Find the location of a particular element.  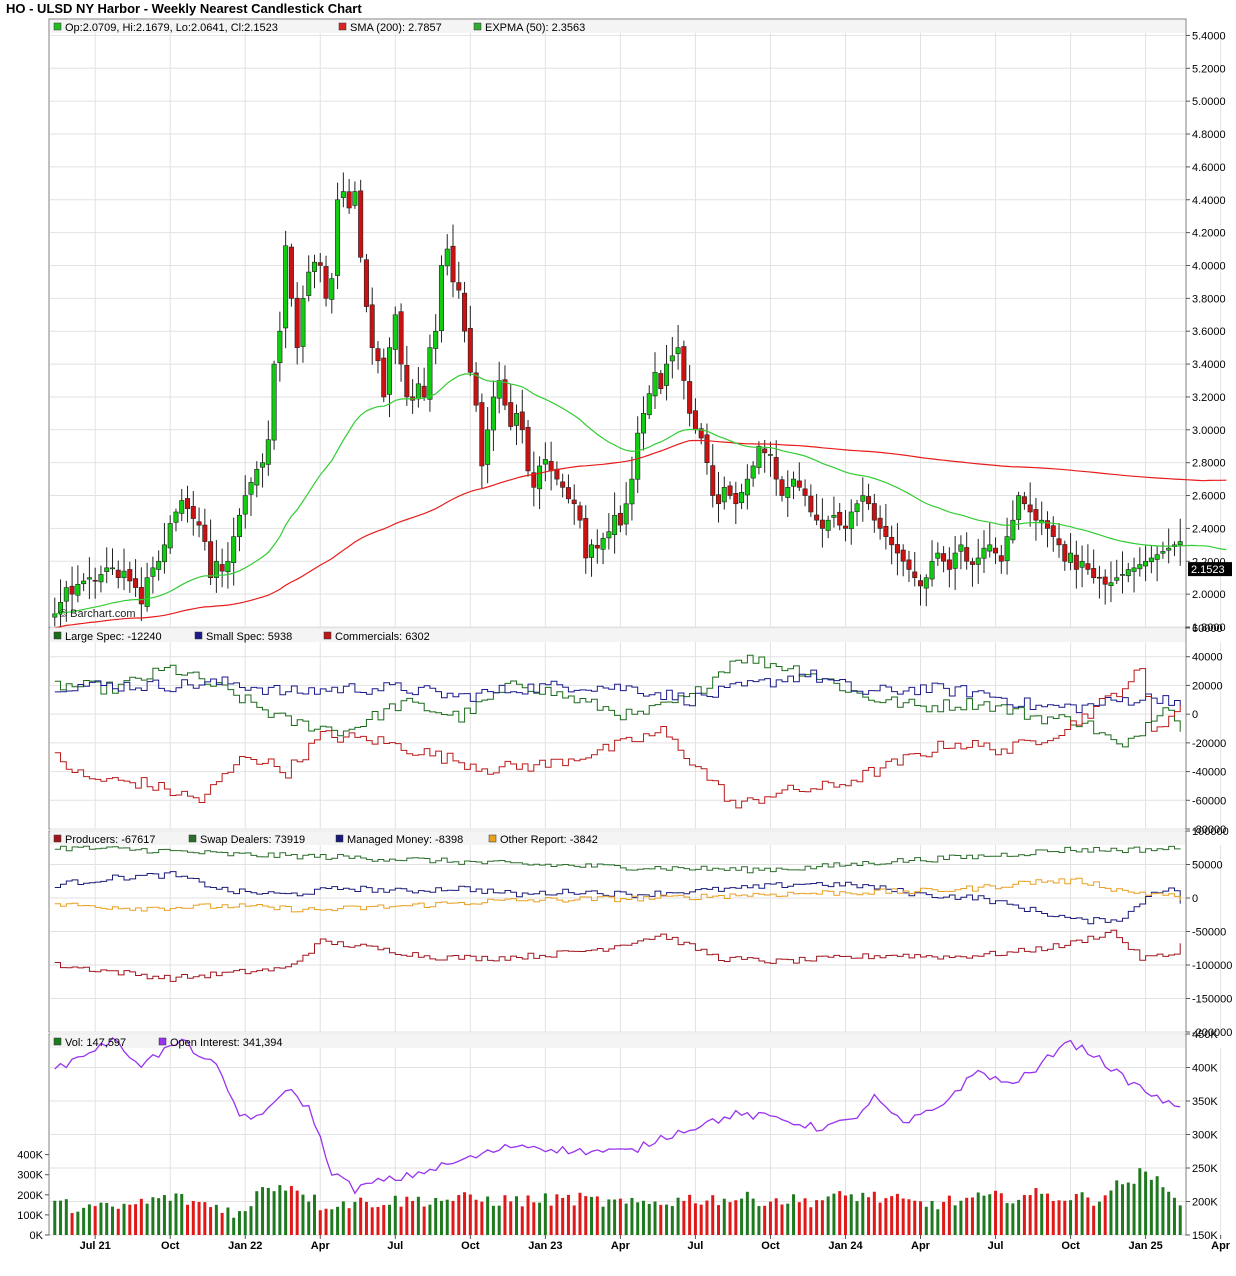

volume-panel-legend-bar is located at coordinates (617, 1041).